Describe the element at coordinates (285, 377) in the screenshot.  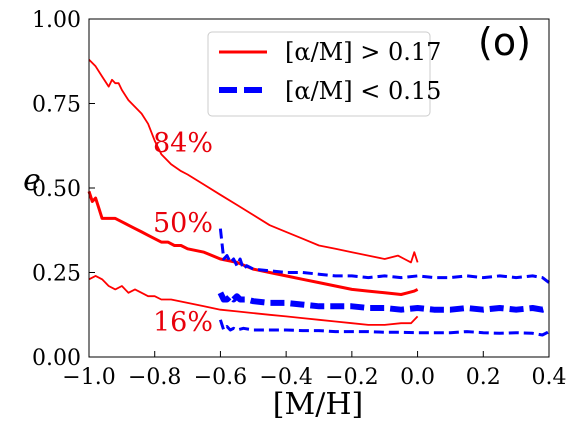
I see `x-tick-label: −0.4` at that location.